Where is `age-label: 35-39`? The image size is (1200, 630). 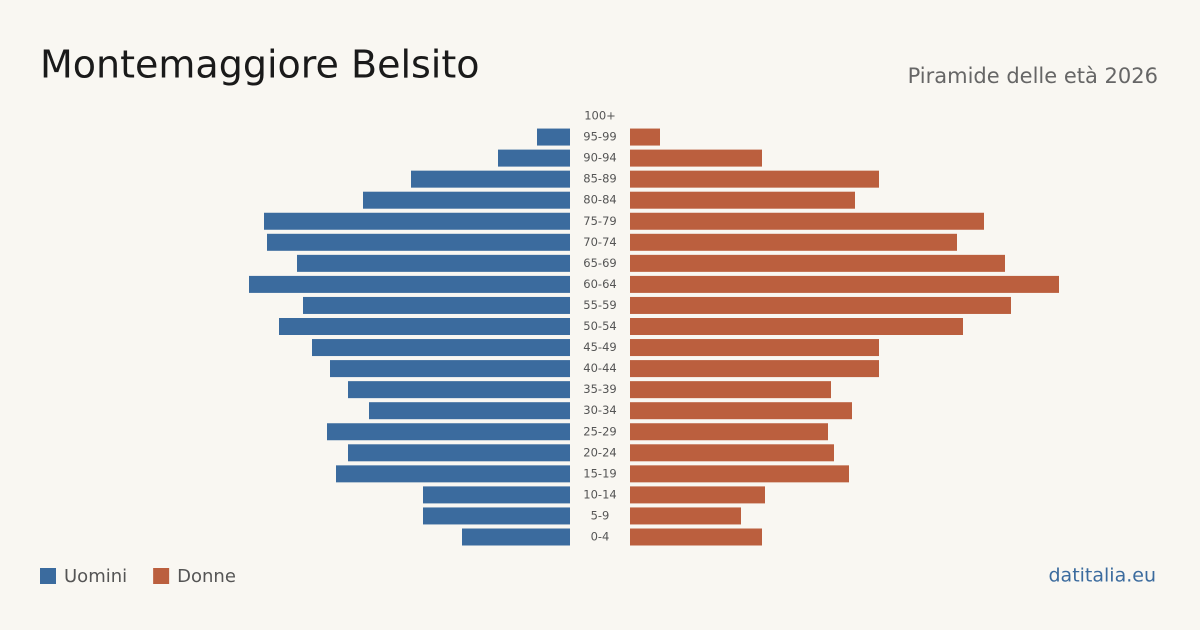 age-label: 35-39 is located at coordinates (599, 389).